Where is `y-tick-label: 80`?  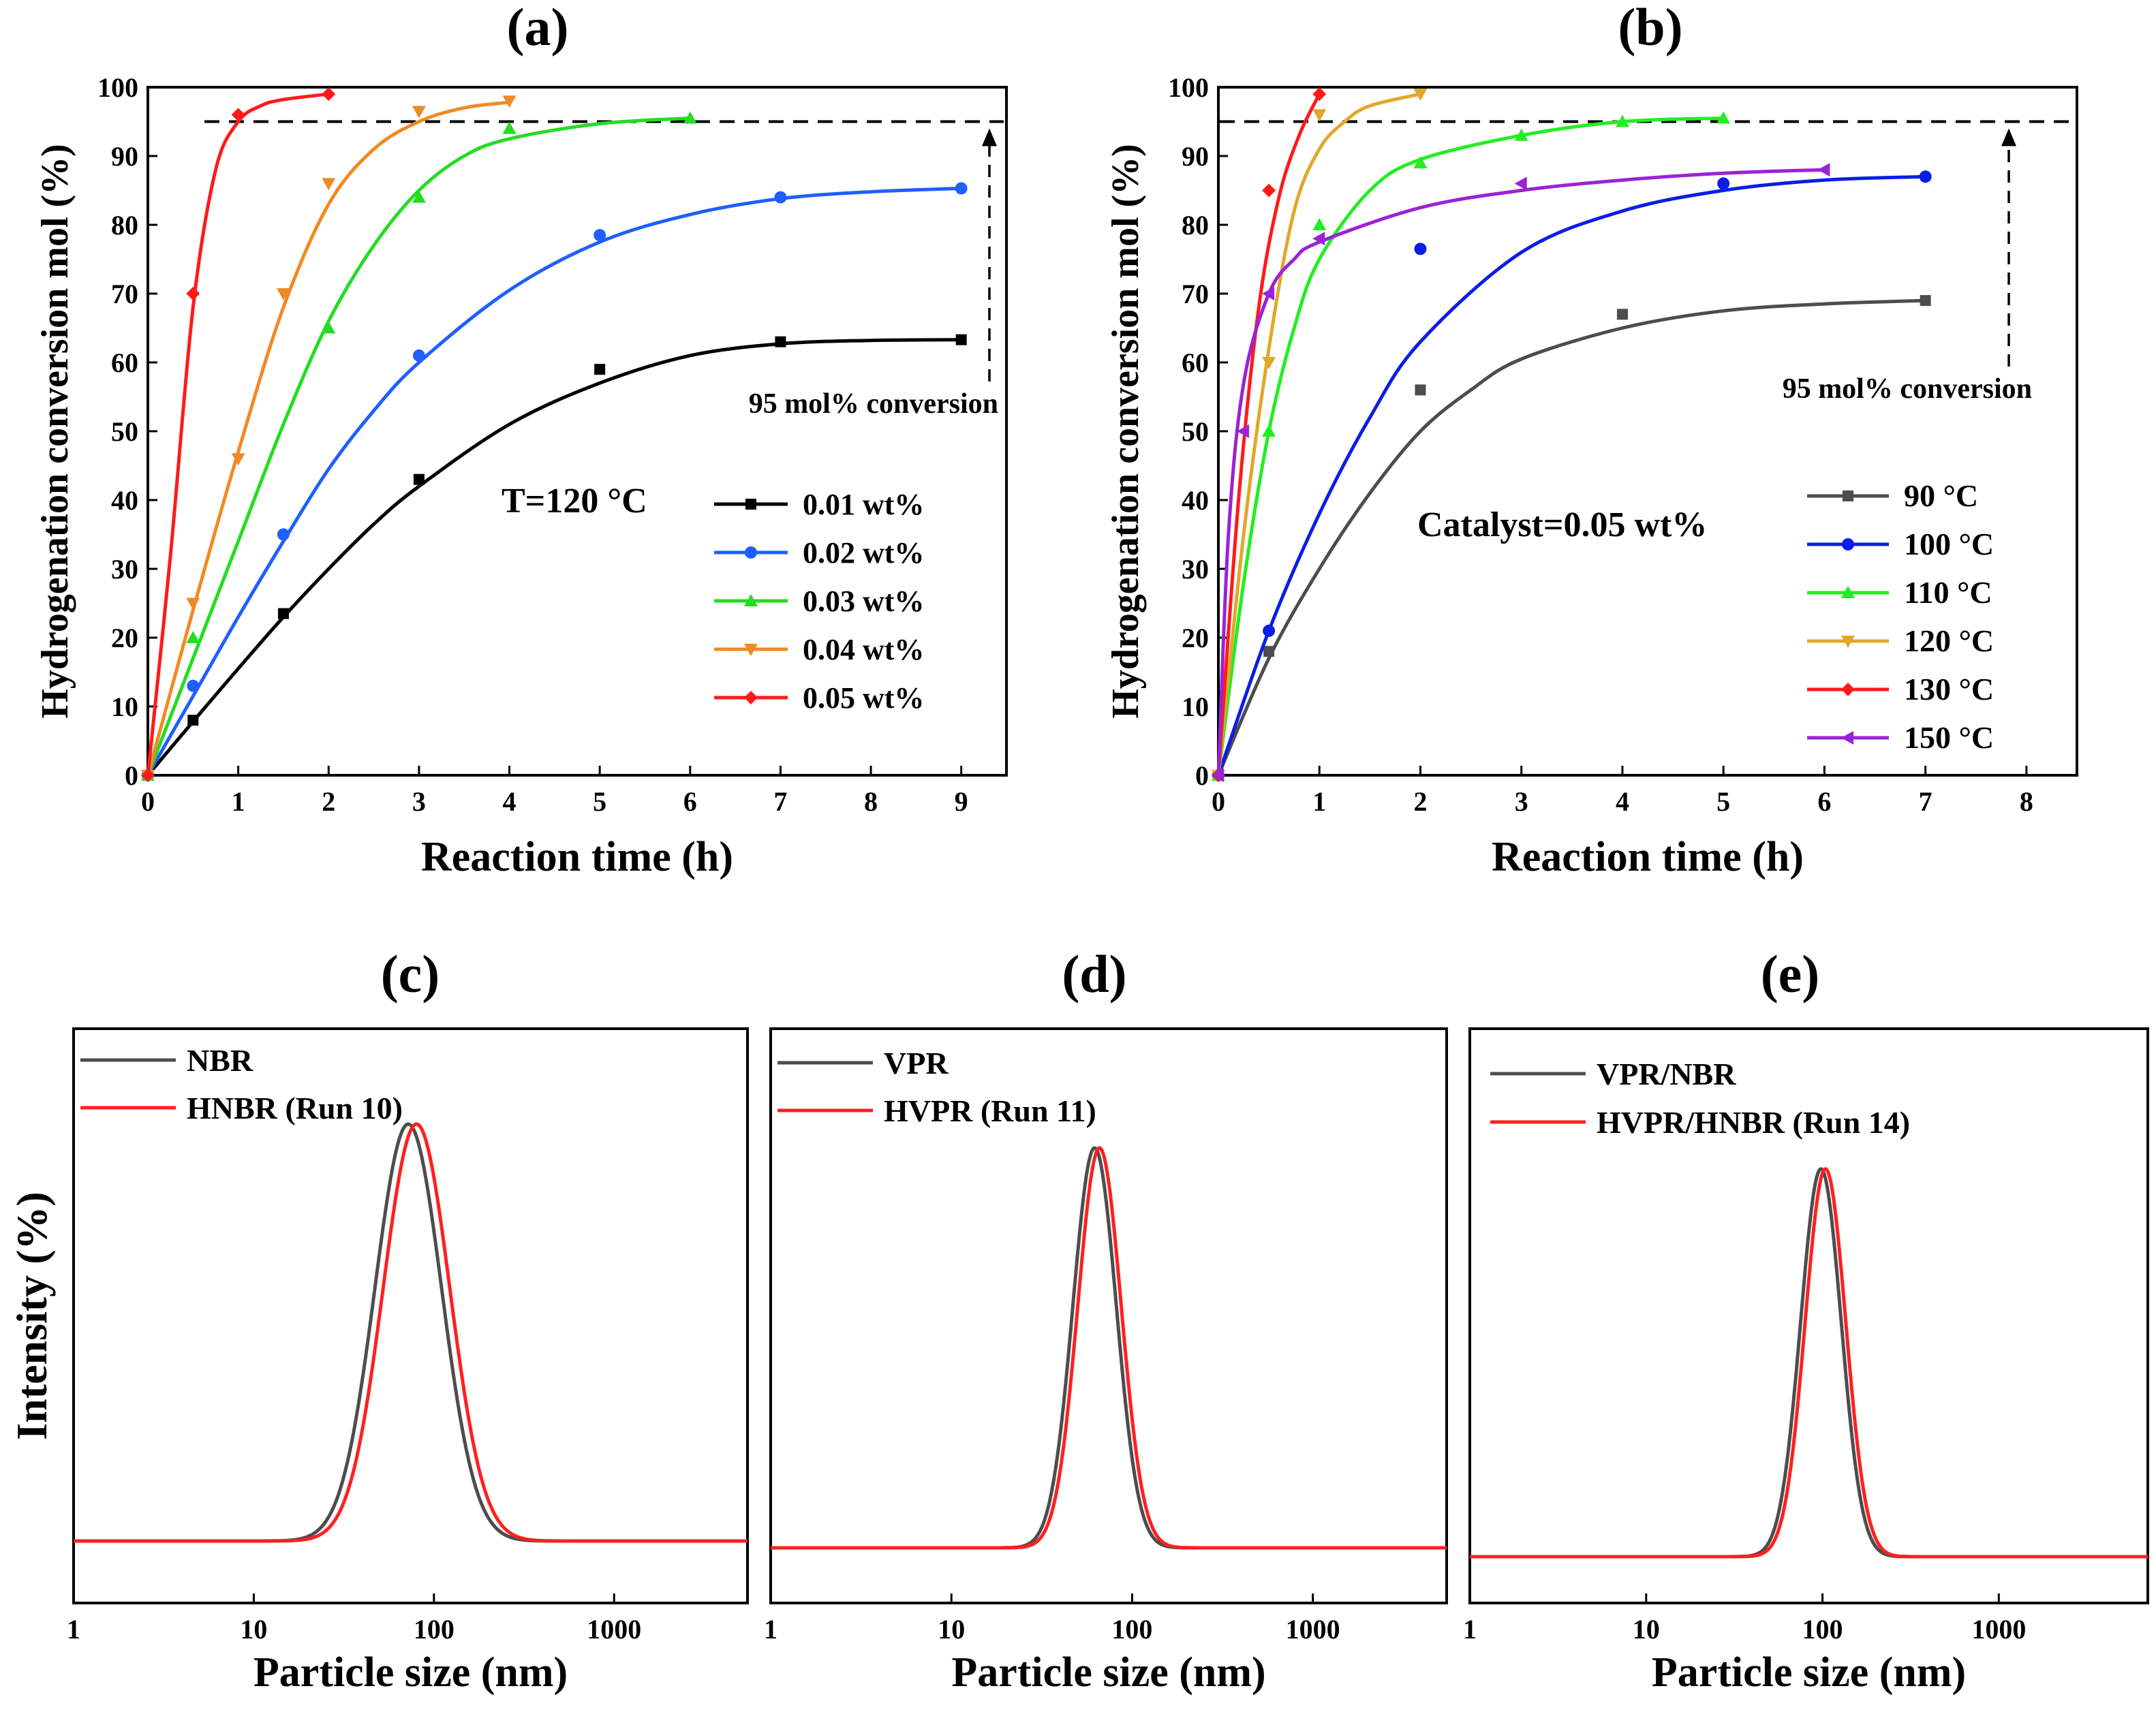
y-tick-label: 80 is located at coordinates (1195, 225).